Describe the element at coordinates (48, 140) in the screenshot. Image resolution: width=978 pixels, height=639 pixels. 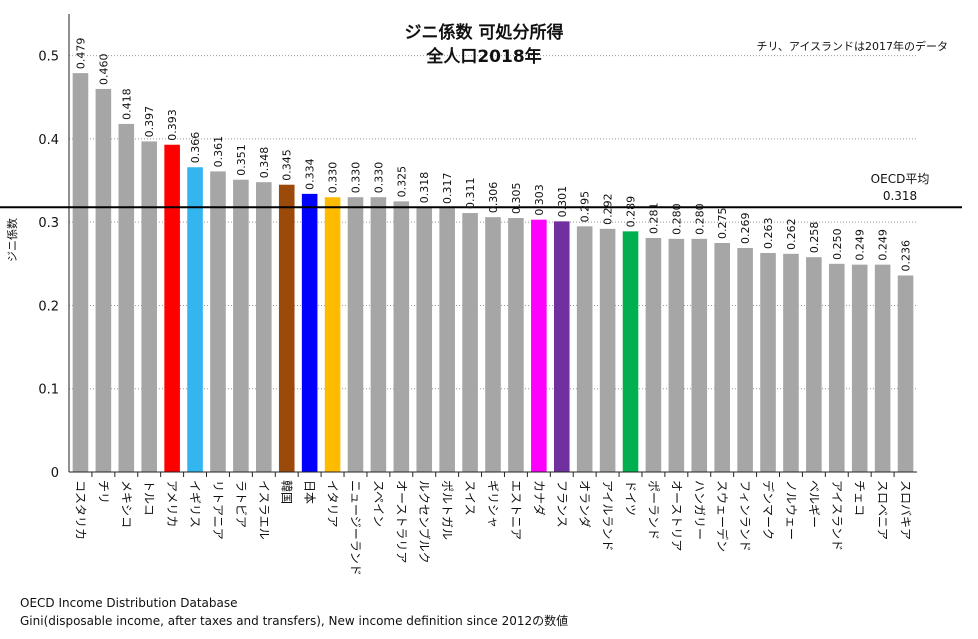
I see `y-tick-label: 0.4` at that location.